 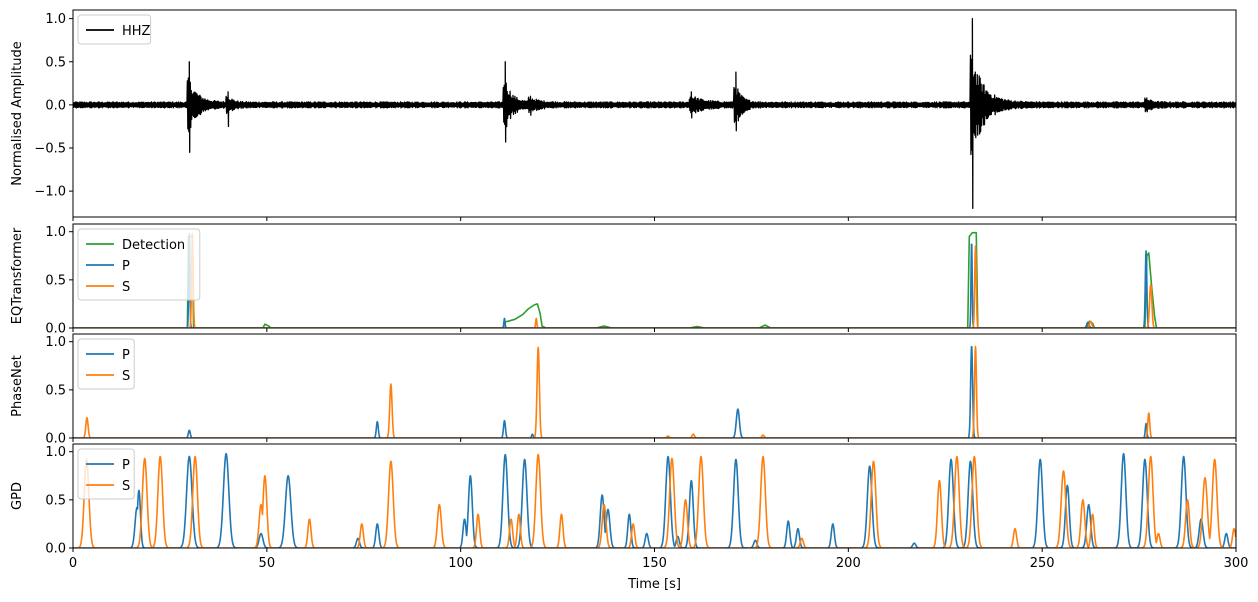 What do you see at coordinates (654, 563) in the screenshot?
I see `x-tick-label: 150` at bounding box center [654, 563].